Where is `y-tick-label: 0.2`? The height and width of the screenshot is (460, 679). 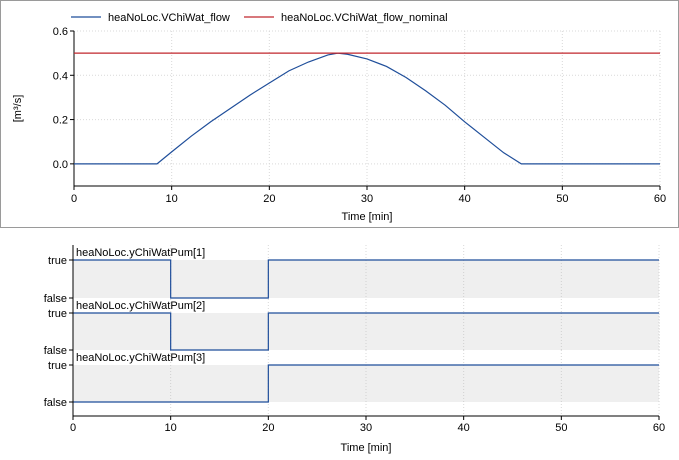 y-tick-label: 0.2 is located at coordinates (60, 121).